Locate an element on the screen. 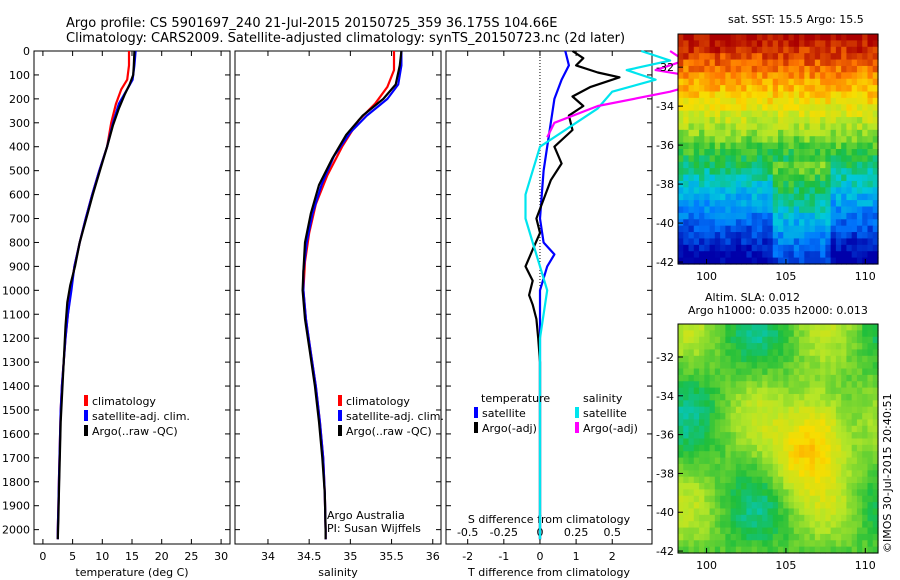 The width and height of the screenshot is (900, 580). sst-map: 100 105 110-42-40-38-36-34-32 is located at coordinates (767, 158).